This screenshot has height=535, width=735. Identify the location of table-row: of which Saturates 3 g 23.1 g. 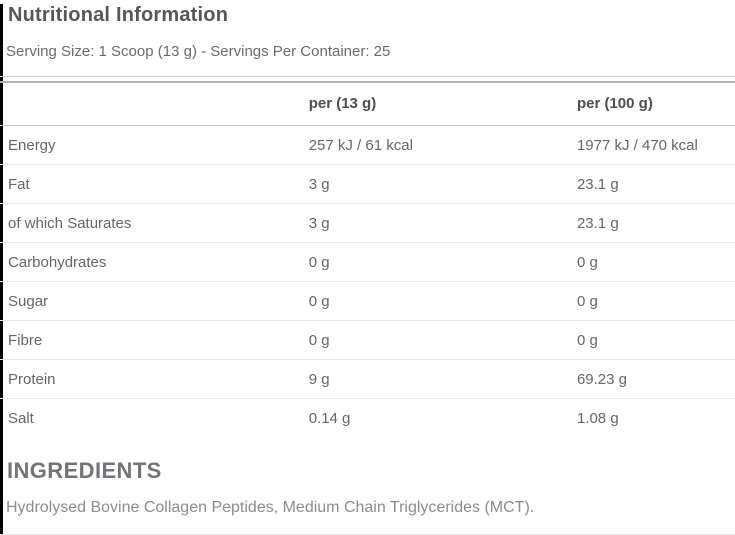
(367, 223).